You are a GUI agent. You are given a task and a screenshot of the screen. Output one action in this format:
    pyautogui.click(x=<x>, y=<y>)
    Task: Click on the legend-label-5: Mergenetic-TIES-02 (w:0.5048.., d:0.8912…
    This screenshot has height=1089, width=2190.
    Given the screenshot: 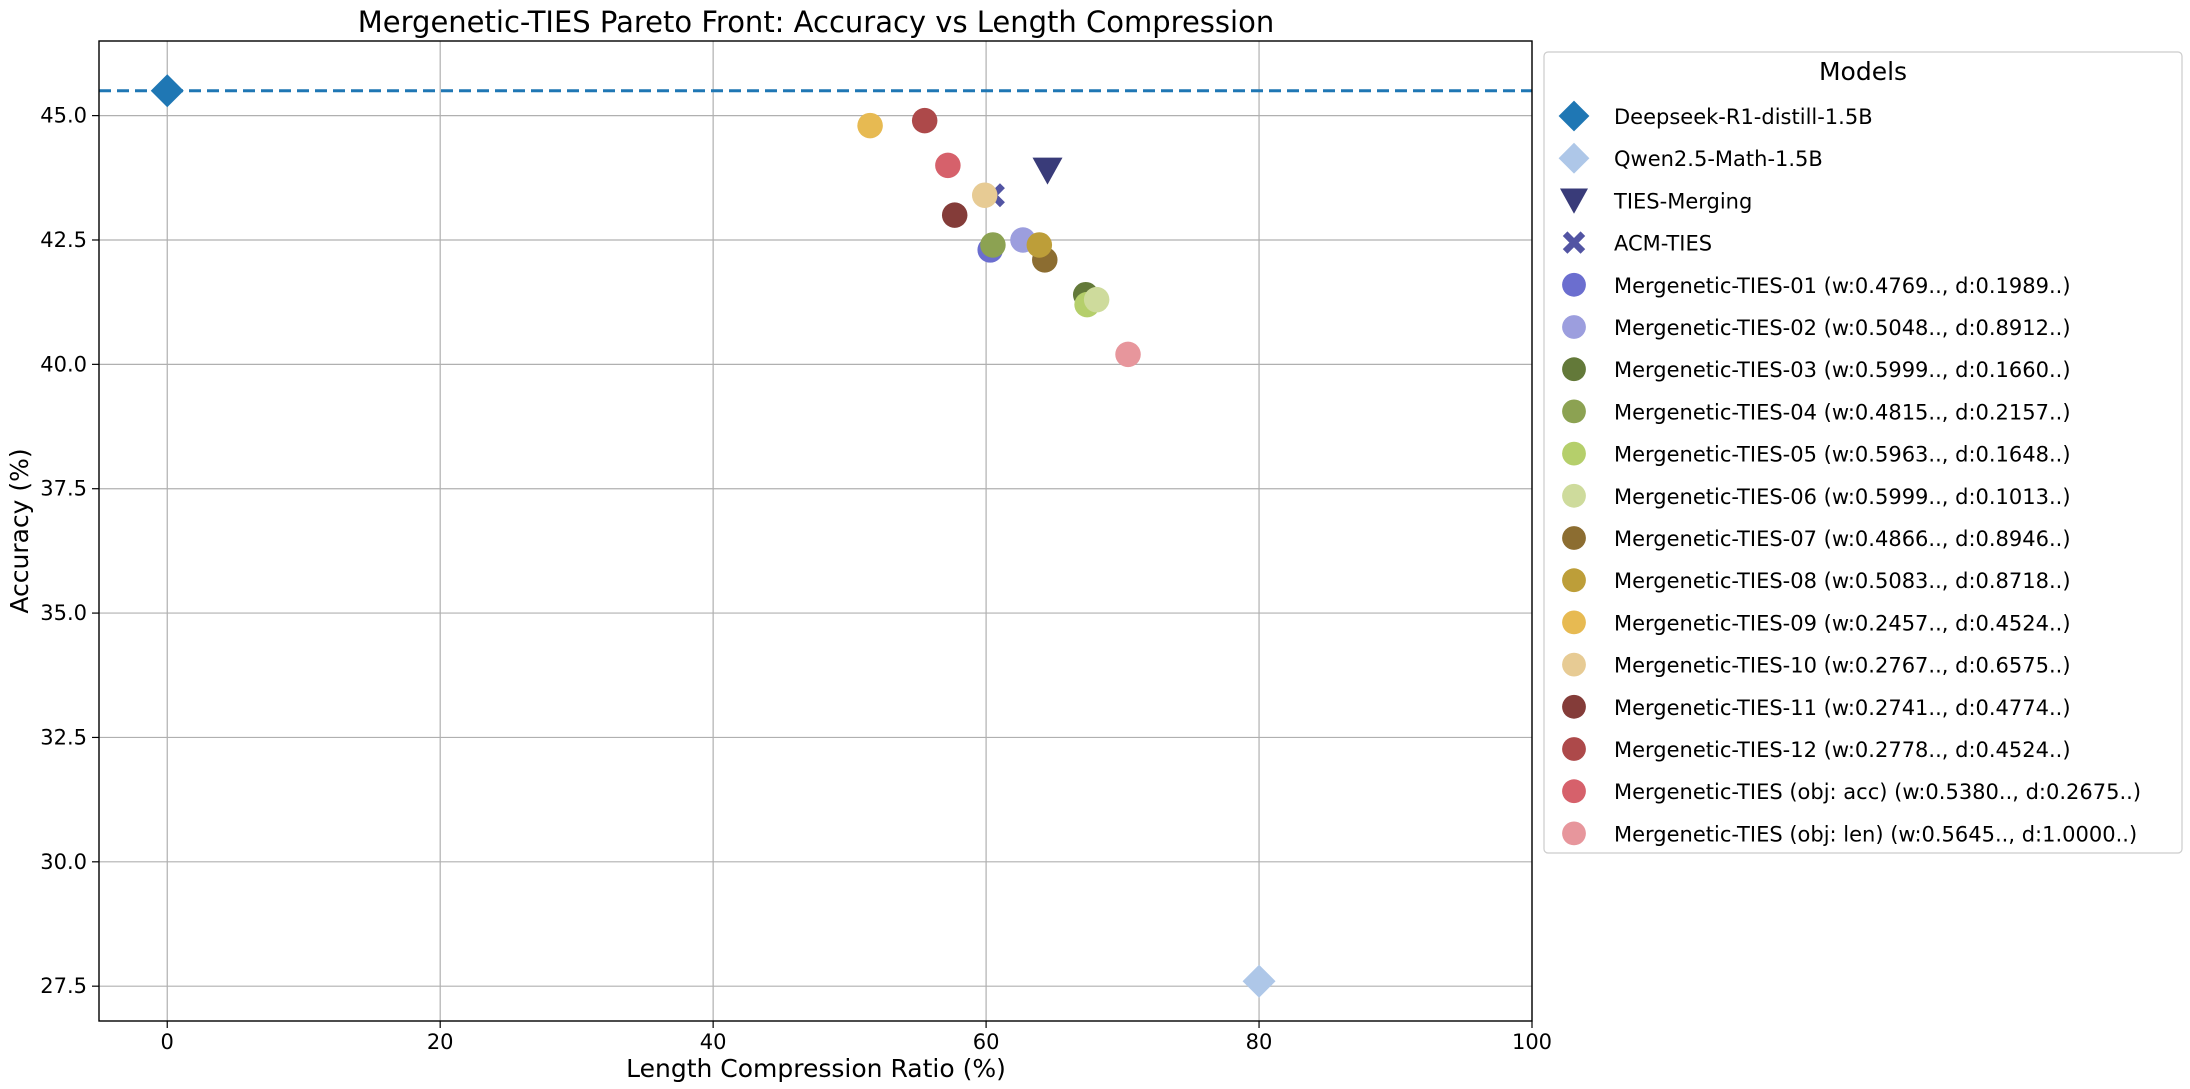 What is the action you would take?
    pyautogui.click(x=1842, y=328)
    